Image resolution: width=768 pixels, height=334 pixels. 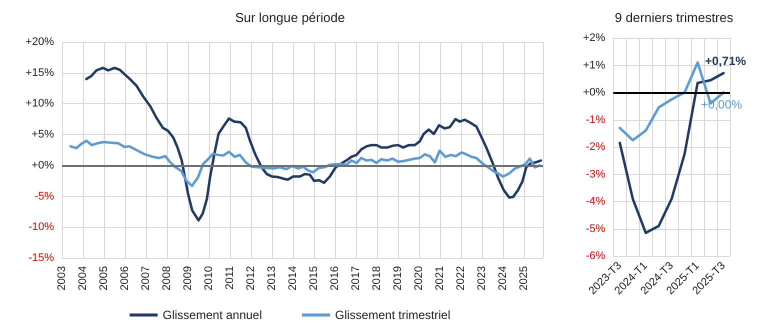 I want to click on y-tick-label: -4%, so click(x=596, y=202).